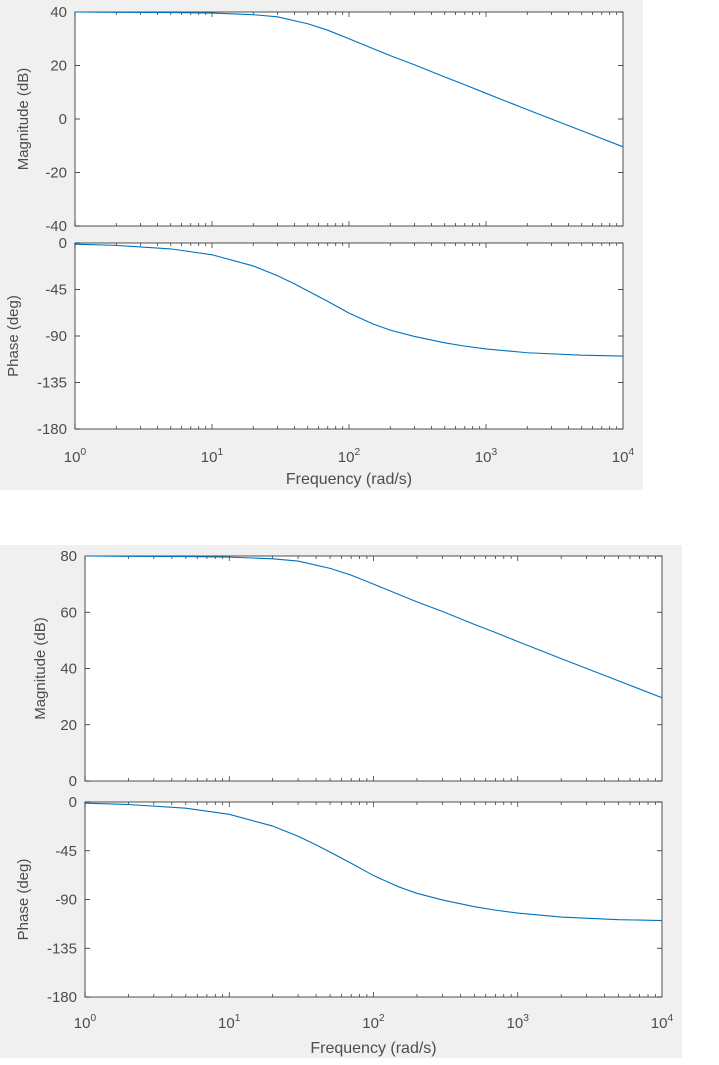  I want to click on fig2-phase-axes, so click(373, 899).